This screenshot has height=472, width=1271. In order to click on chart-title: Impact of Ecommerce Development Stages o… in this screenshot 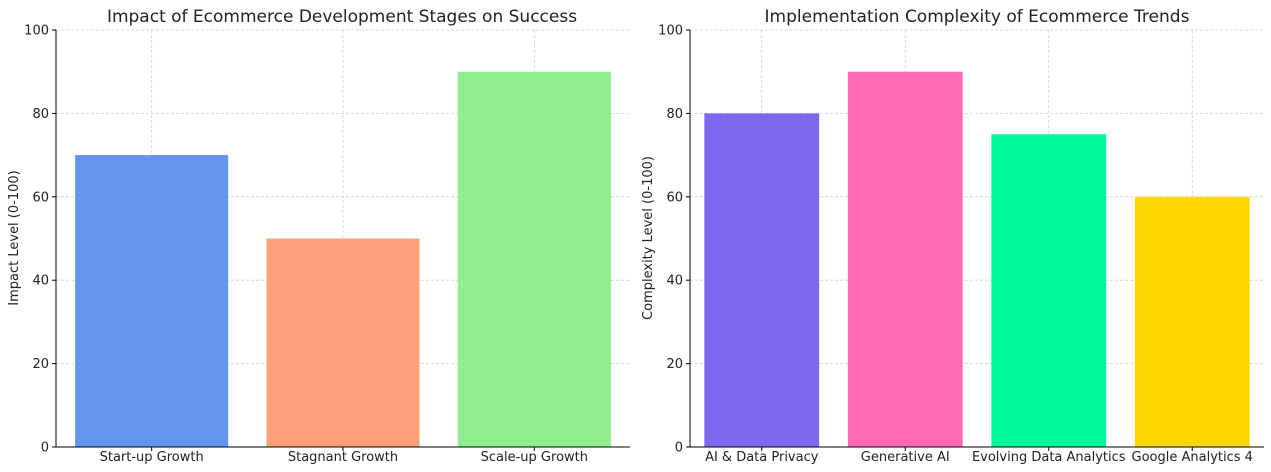, I will do `click(342, 17)`.